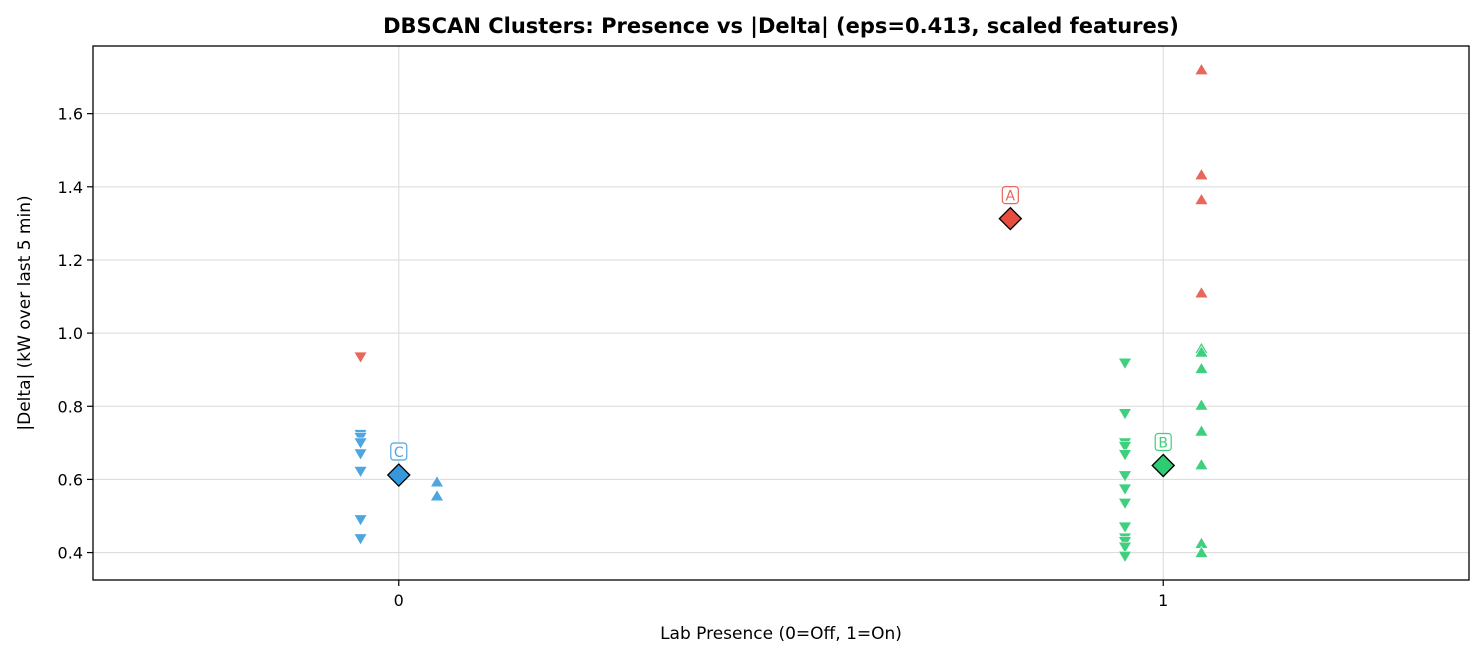  What do you see at coordinates (1010, 218) in the screenshot?
I see `centroid-marker-a` at bounding box center [1010, 218].